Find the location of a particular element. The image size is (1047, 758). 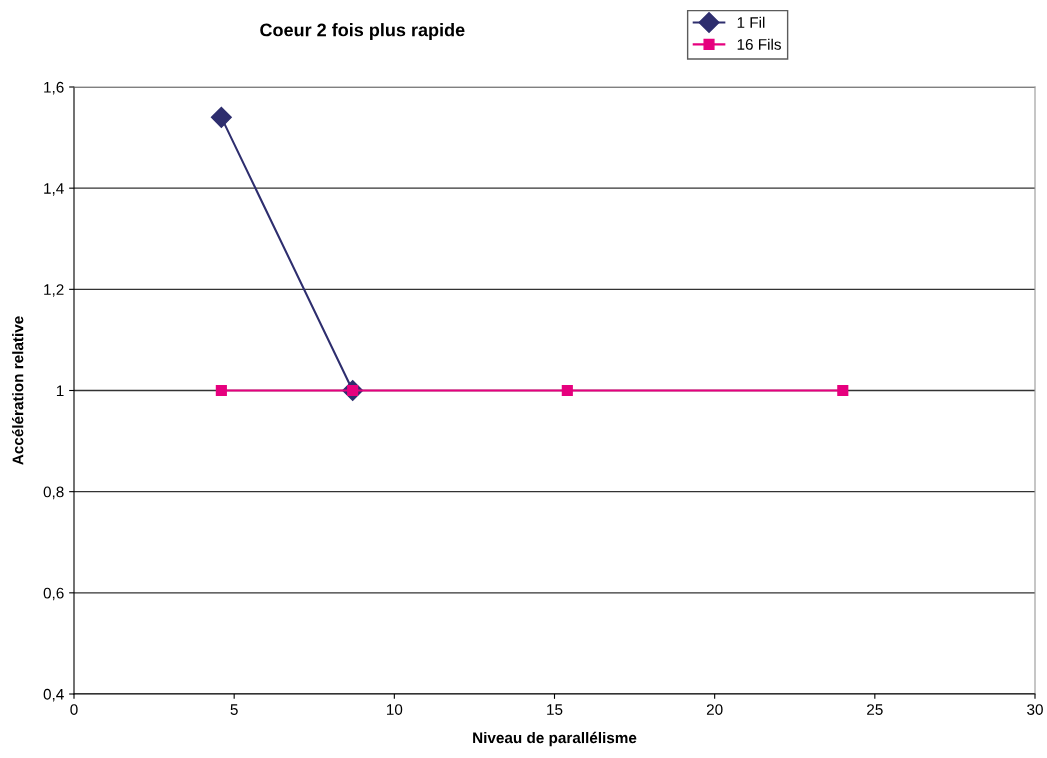

y-axis-title: Accélération relative is located at coordinates (18, 390).